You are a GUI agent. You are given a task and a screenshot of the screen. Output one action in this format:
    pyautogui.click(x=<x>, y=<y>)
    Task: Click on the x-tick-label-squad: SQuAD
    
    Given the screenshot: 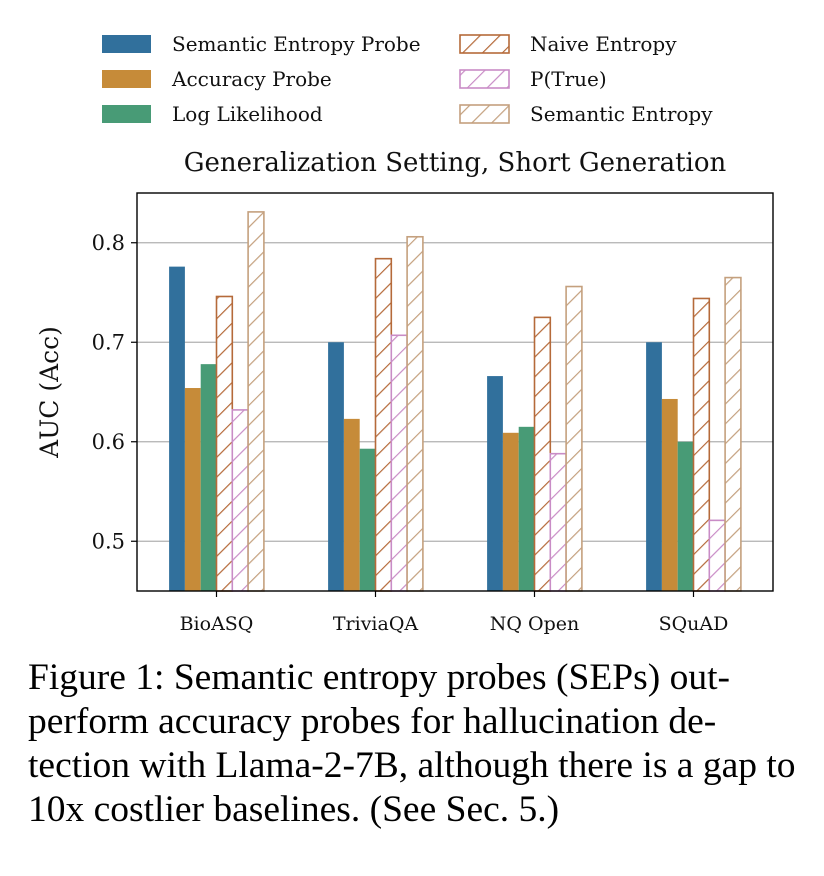 What is the action you would take?
    pyautogui.click(x=694, y=624)
    